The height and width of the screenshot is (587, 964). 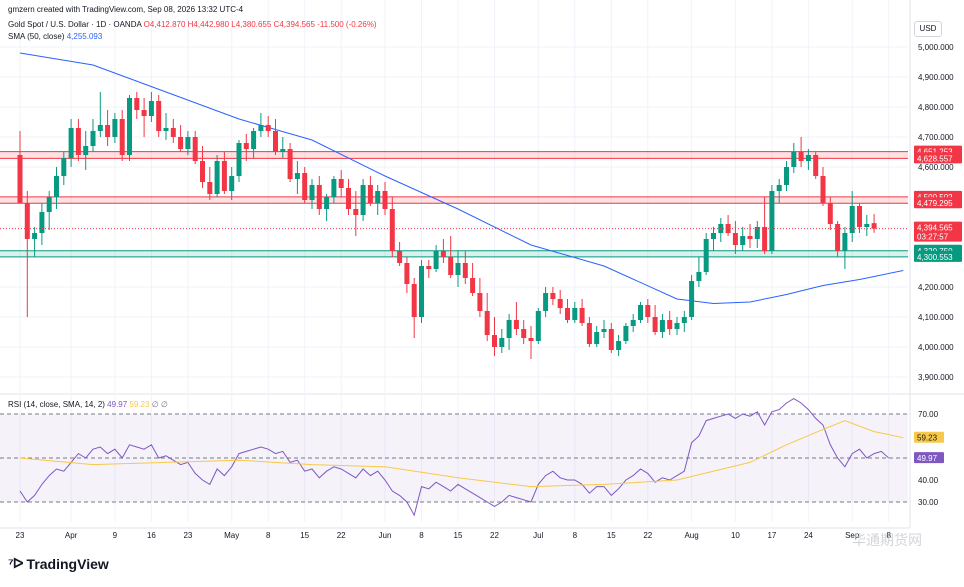 I want to click on sma-legend: SMA (50, close) 4,255.093, so click(x=55, y=36).